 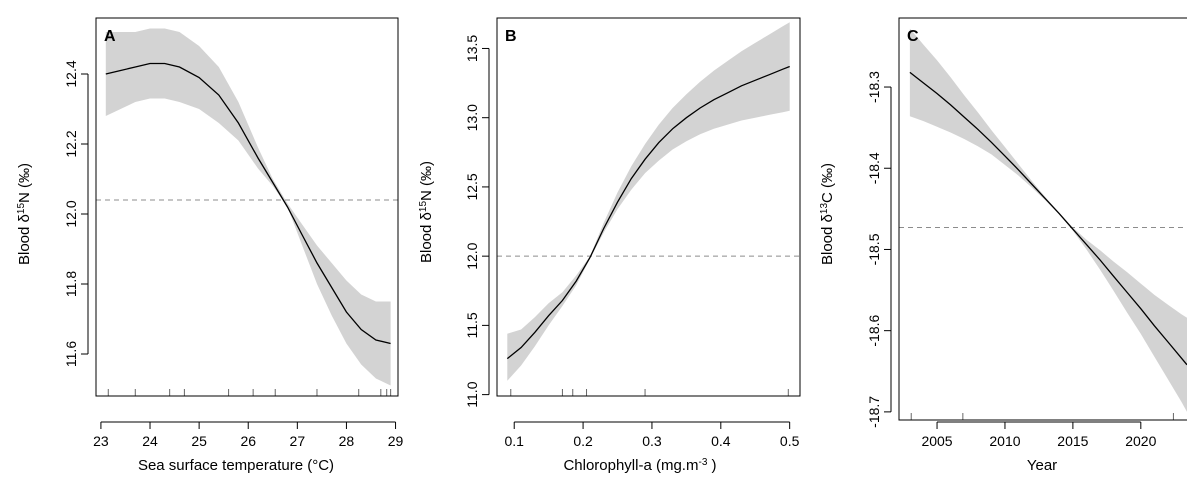 What do you see at coordinates (472, 255) in the screenshot?
I see `y-tick-label-b-2: 12.0` at bounding box center [472, 255].